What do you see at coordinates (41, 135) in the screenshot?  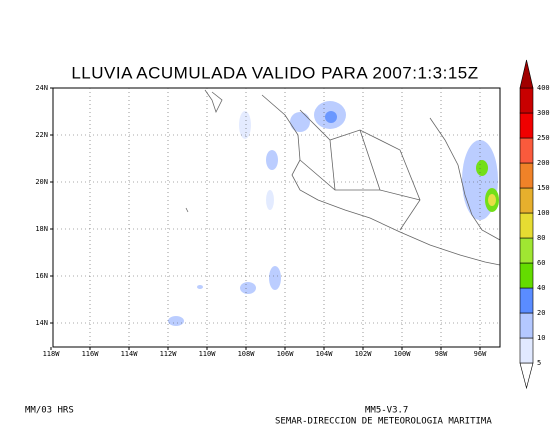 I see `lat-label: 22N` at bounding box center [41, 135].